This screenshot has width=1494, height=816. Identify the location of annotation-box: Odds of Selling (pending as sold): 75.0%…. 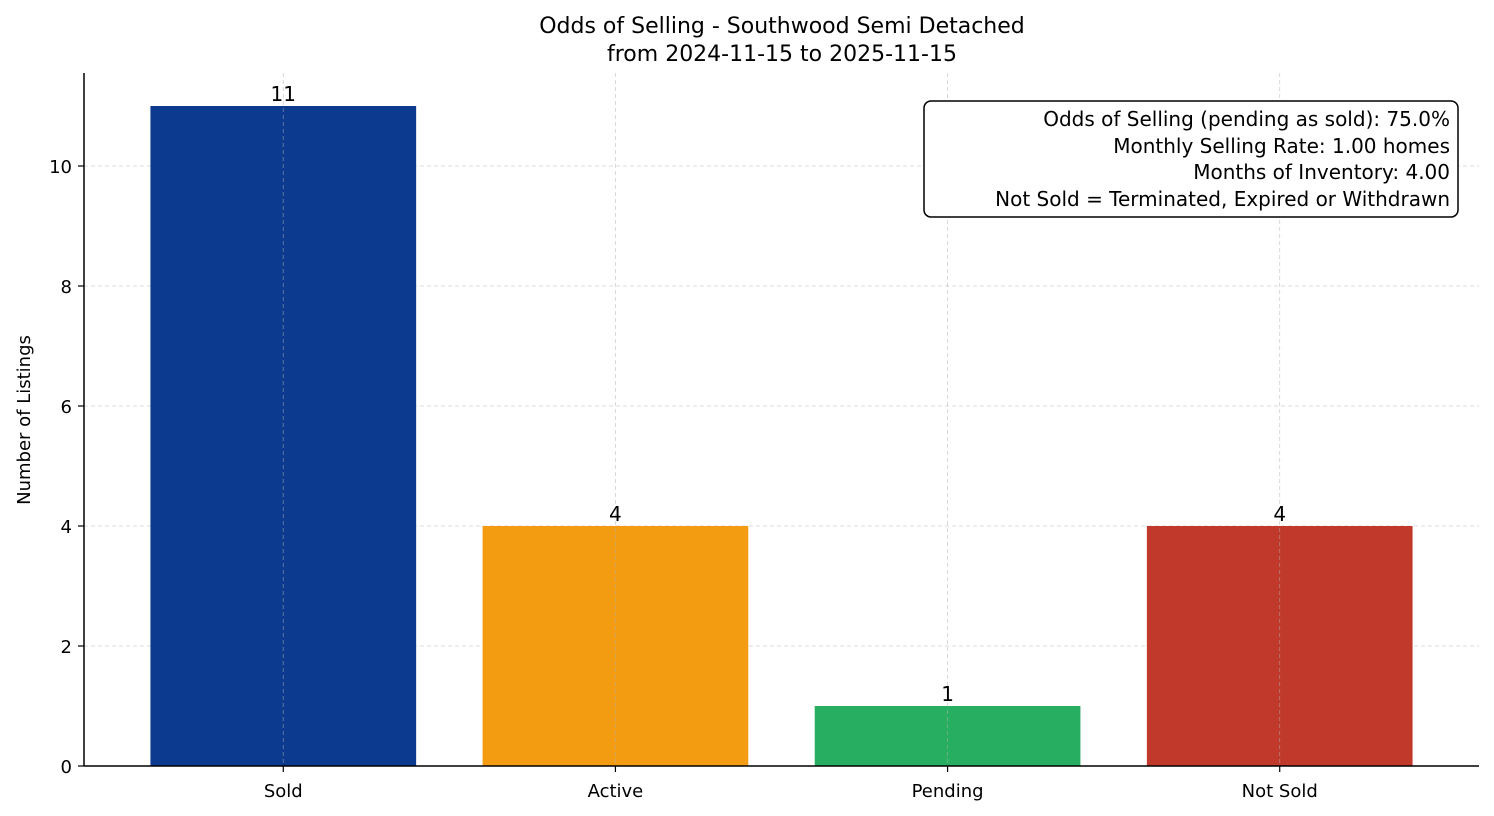
(1191, 159).